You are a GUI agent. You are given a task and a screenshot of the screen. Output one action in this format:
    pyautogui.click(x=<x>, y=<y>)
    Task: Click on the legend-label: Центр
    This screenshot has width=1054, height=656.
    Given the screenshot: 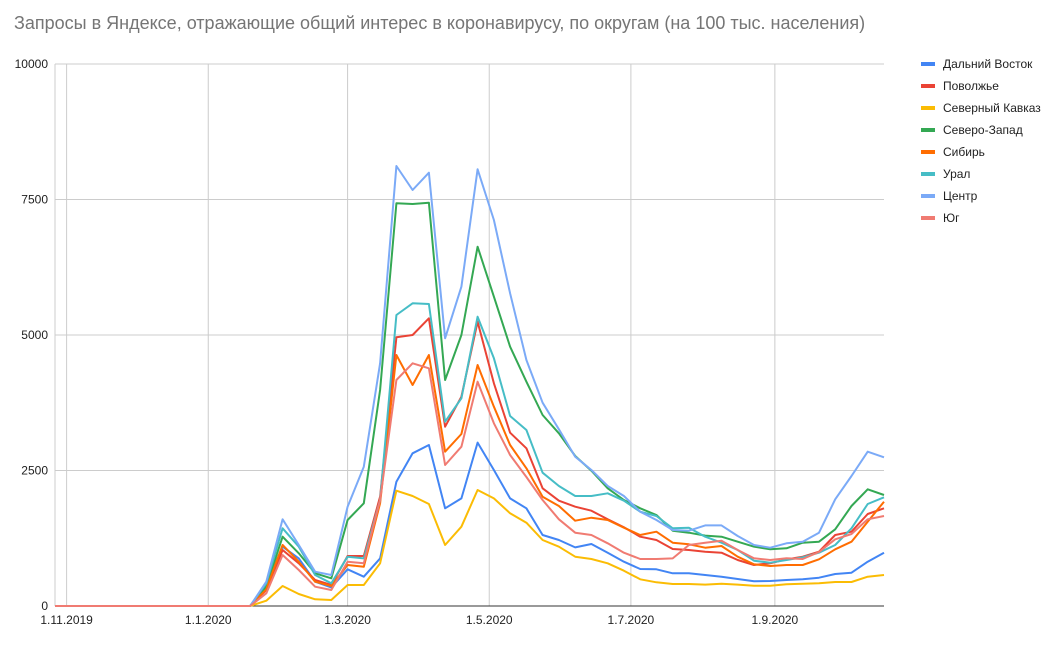 What is the action you would take?
    pyautogui.click(x=960, y=196)
    